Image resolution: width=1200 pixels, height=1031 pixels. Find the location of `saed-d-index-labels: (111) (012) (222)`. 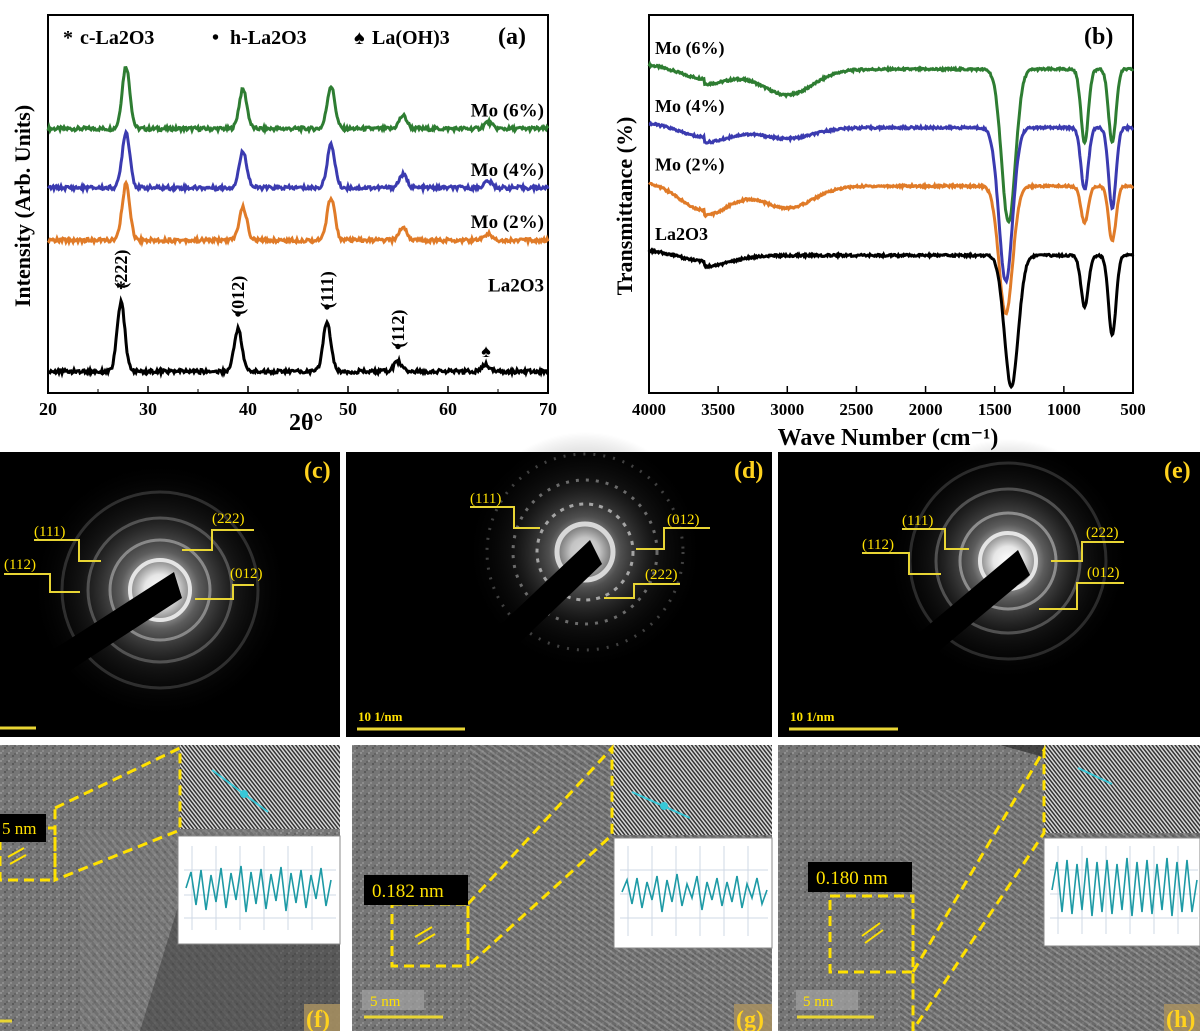

saed-d-index-labels: (111) (012) (222) is located at coordinates (585, 537).